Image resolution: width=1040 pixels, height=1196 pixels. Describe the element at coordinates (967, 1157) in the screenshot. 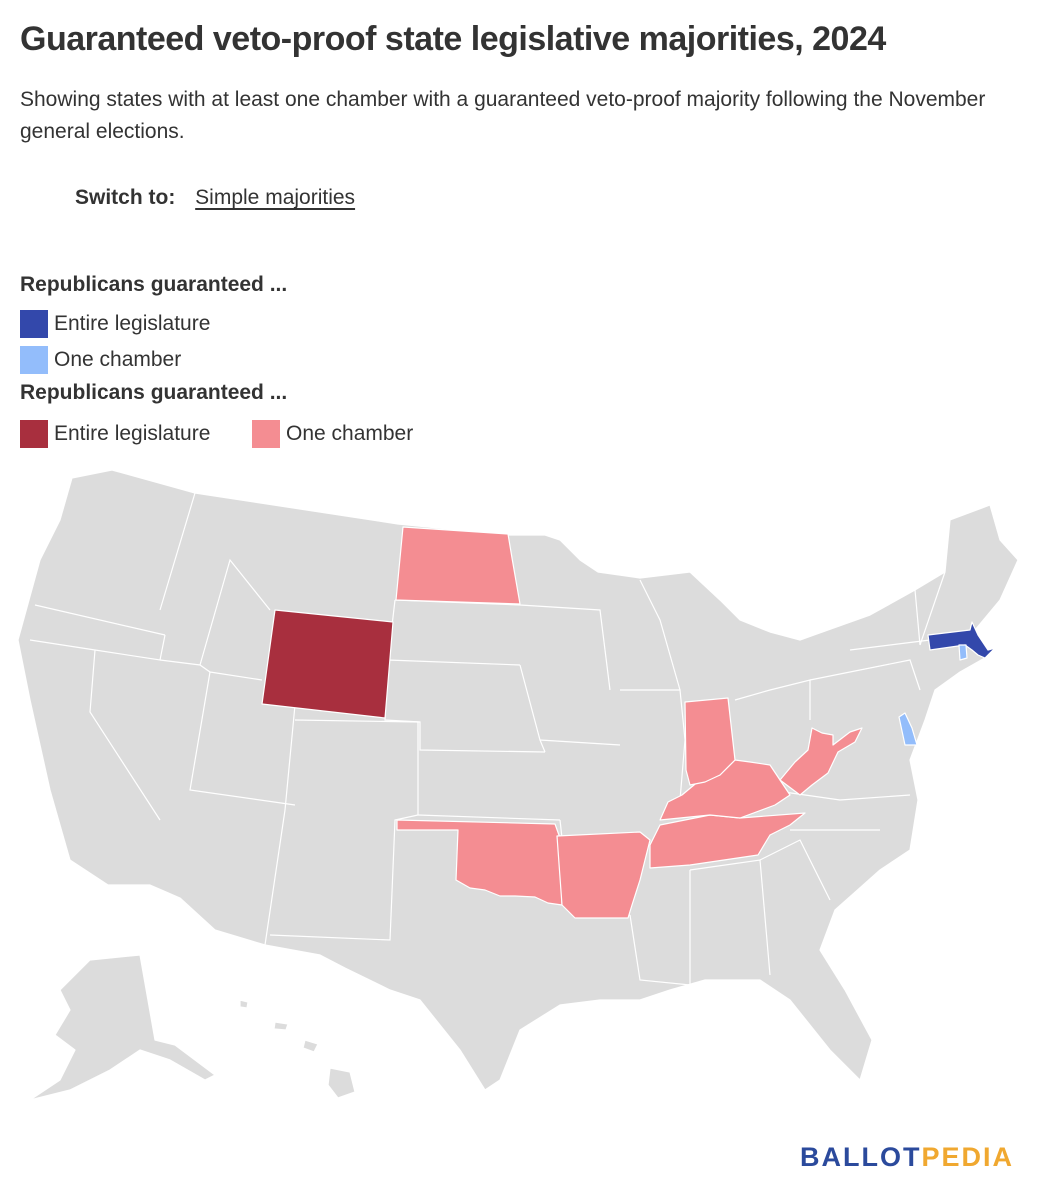

I see `logo-part2: PEDIA` at that location.